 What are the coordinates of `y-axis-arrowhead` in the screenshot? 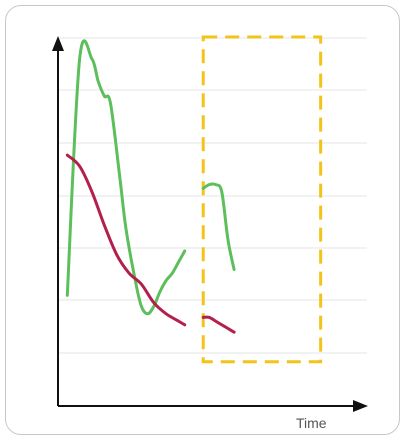 It's located at (58, 43).